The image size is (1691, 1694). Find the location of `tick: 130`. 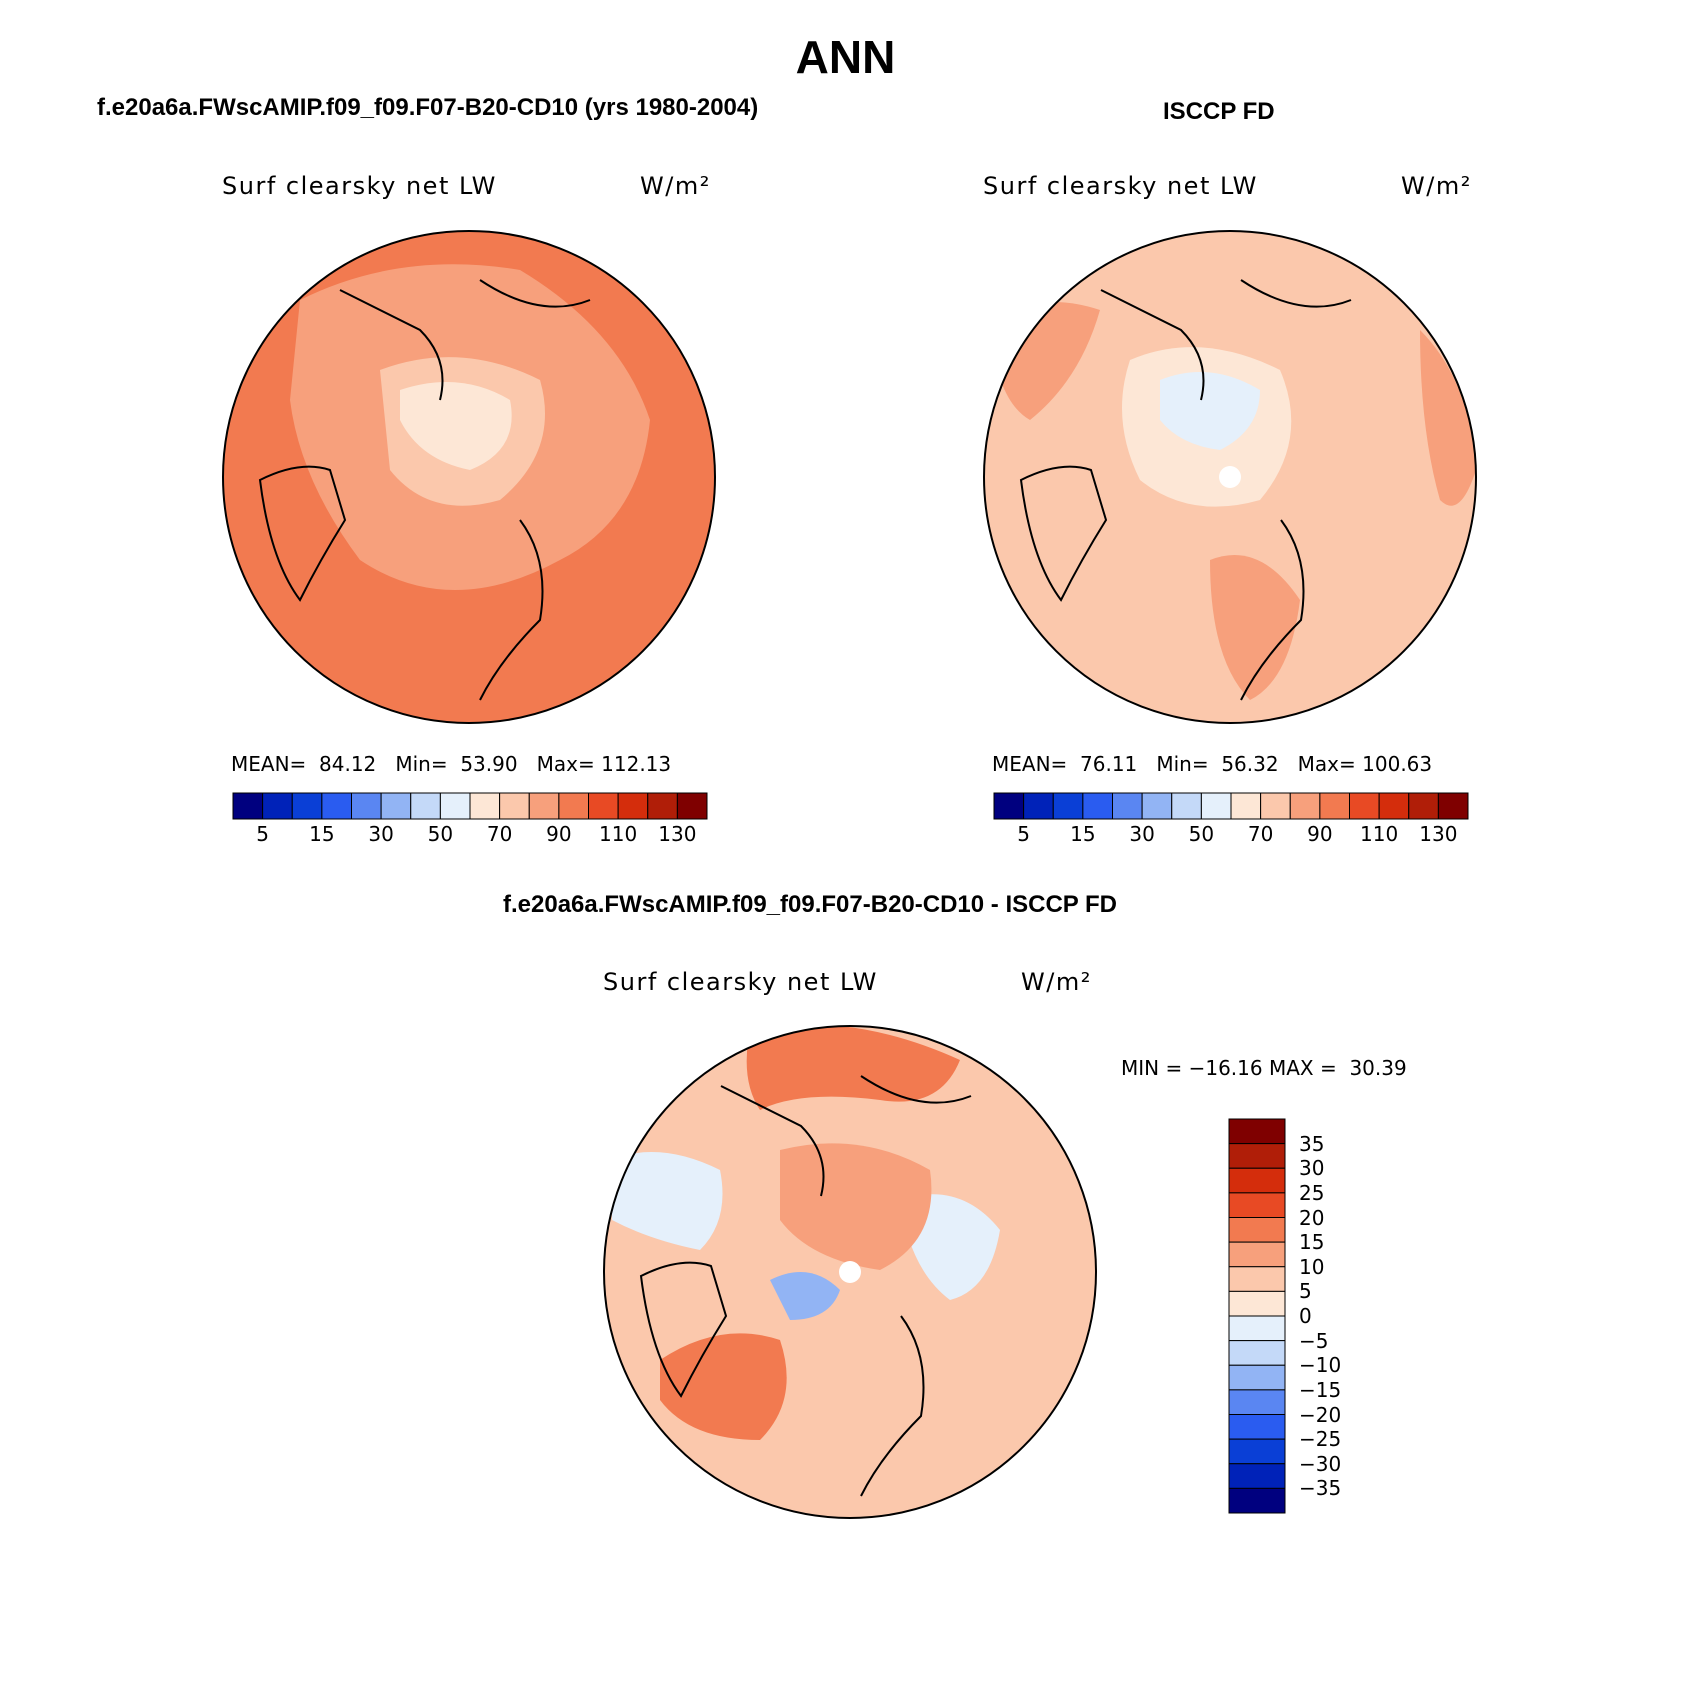

tick: 130 is located at coordinates (1438, 834).